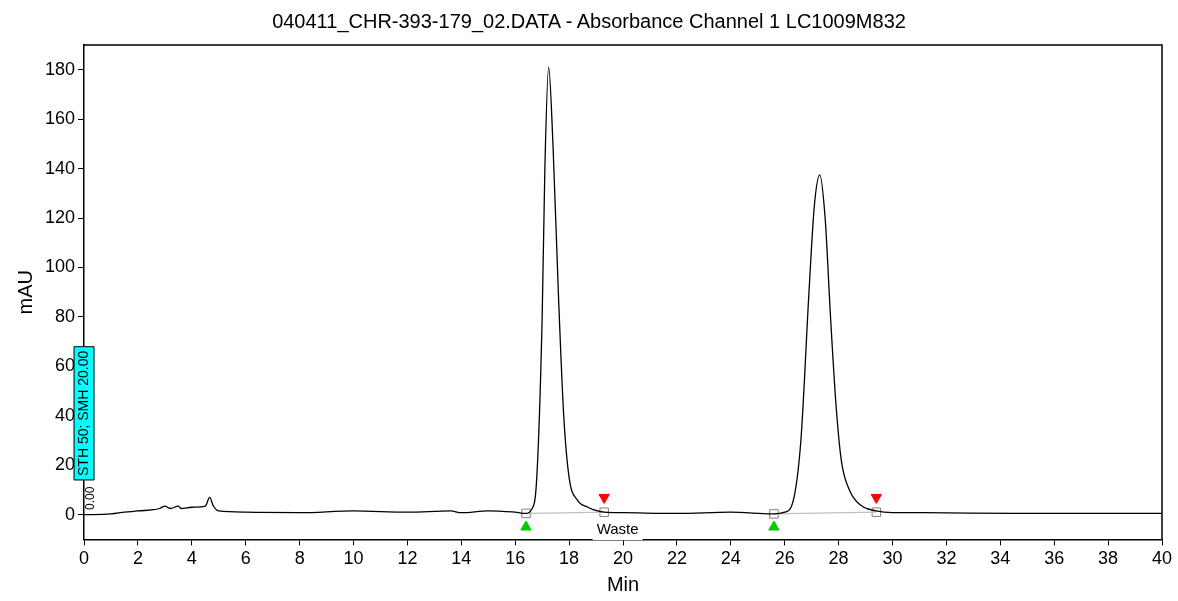 The width and height of the screenshot is (1178, 601). What do you see at coordinates (65, 365) in the screenshot?
I see `y-tick-label: 60` at bounding box center [65, 365].